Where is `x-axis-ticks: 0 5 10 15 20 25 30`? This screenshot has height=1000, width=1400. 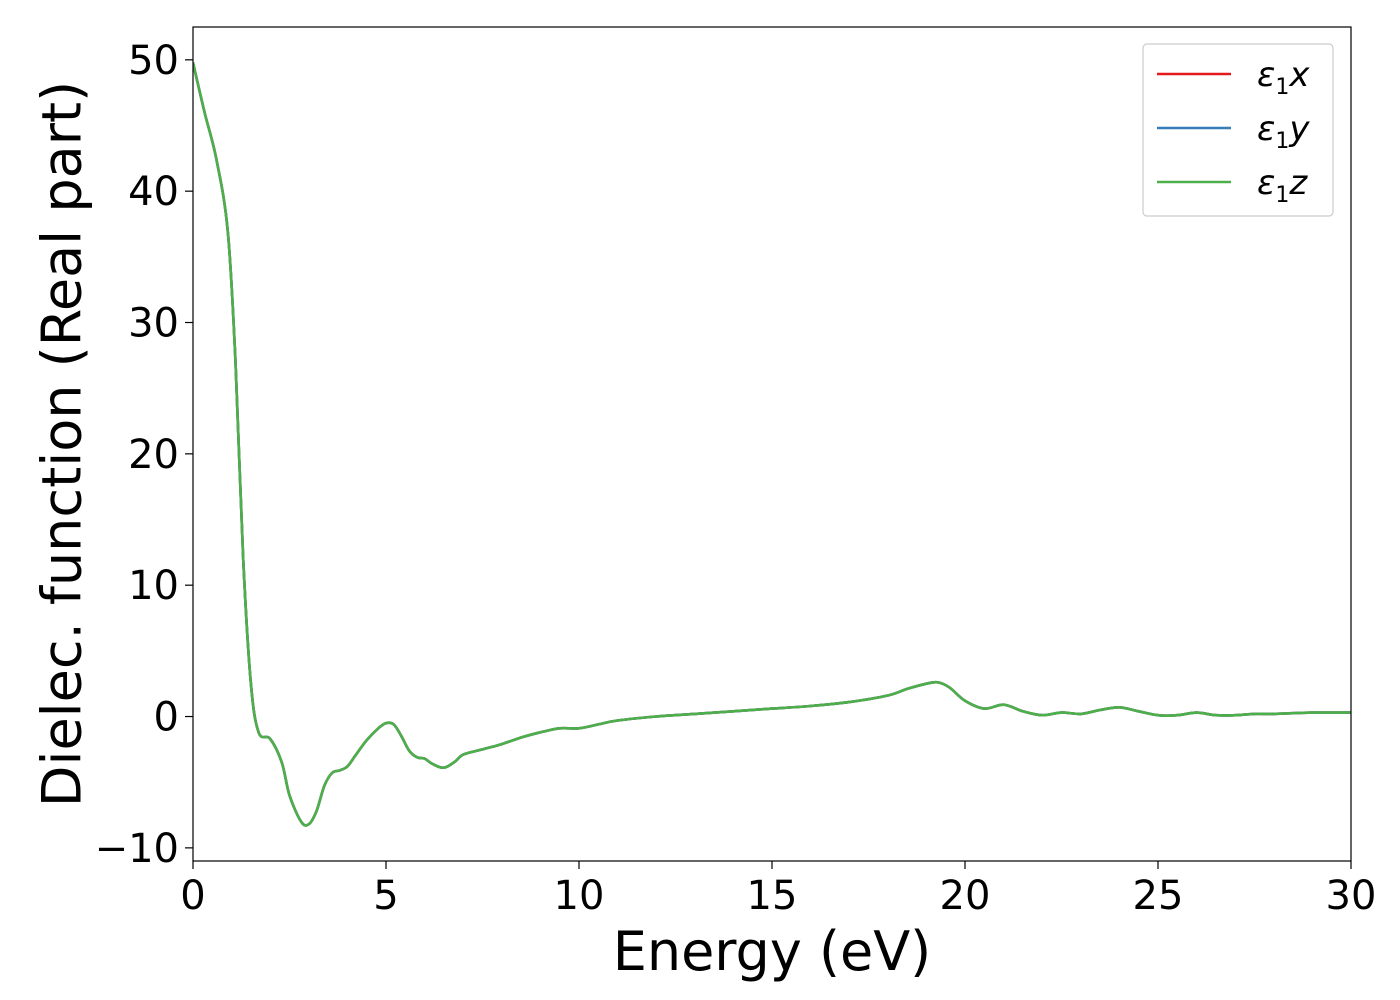
x-axis-ticks: 0 5 10 15 20 25 30 is located at coordinates (778, 890).